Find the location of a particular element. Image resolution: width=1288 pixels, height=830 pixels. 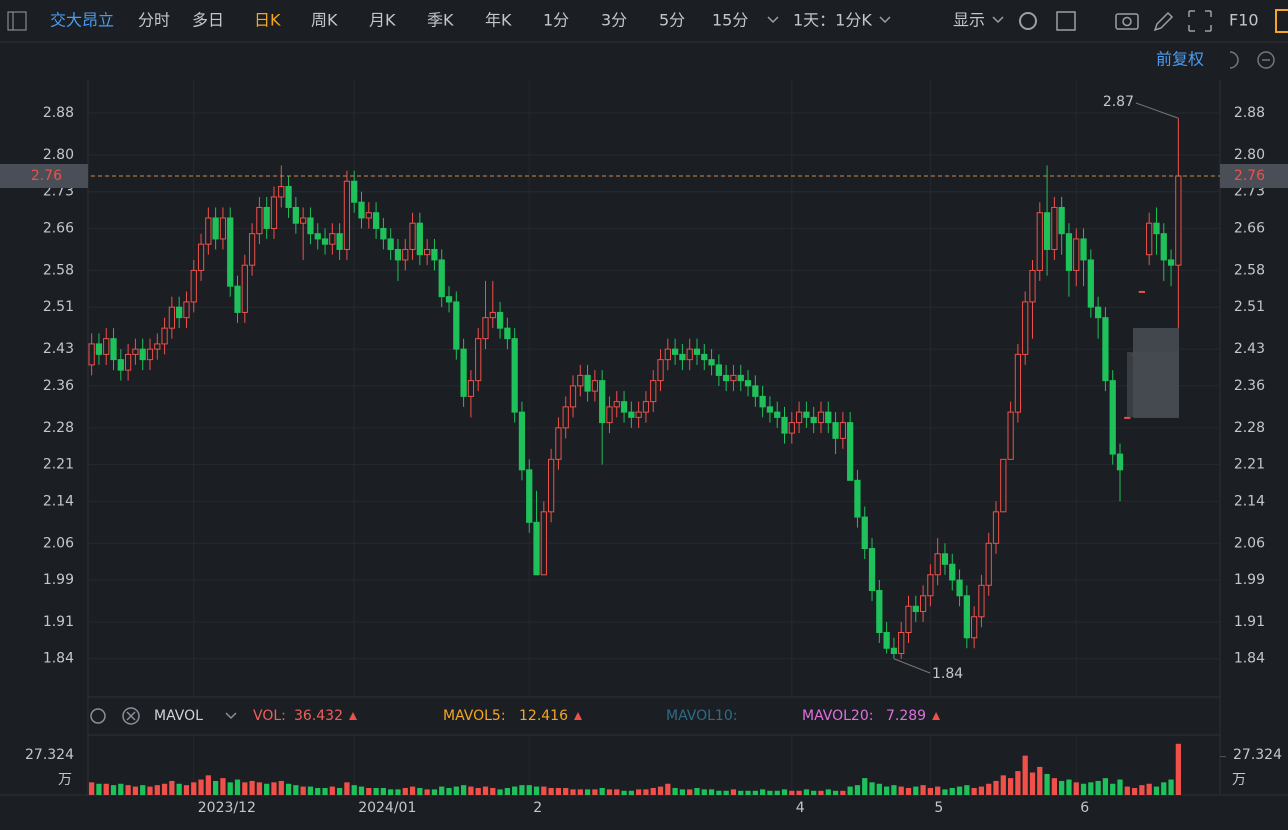

adjust-mode: 前复权 is located at coordinates (1180, 59).